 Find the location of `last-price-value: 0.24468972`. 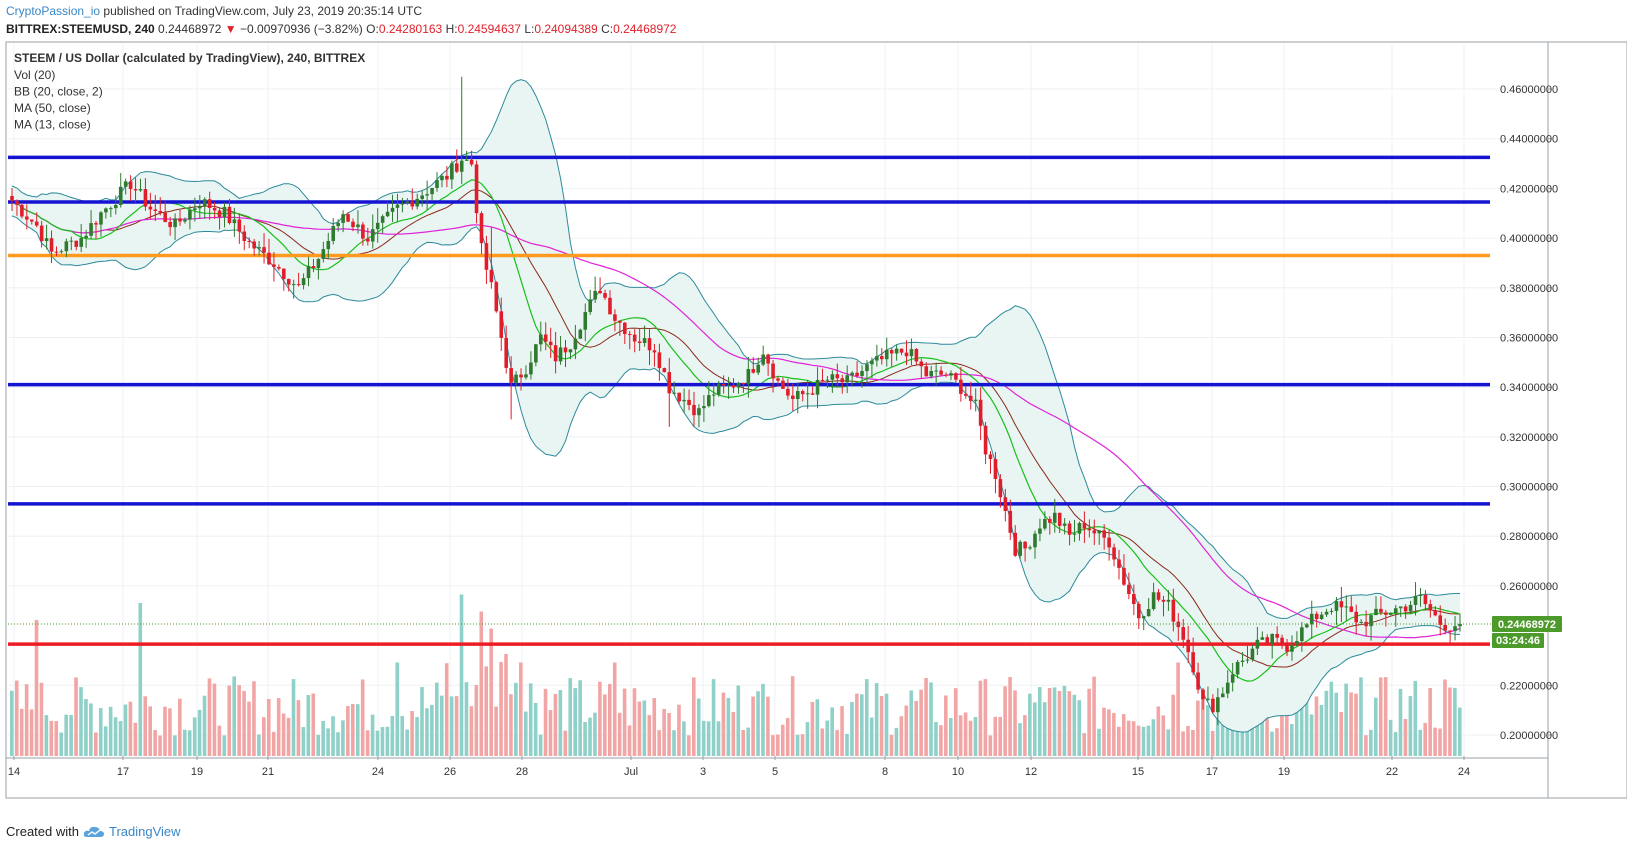

last-price-value: 0.24468972 is located at coordinates (1527, 625).